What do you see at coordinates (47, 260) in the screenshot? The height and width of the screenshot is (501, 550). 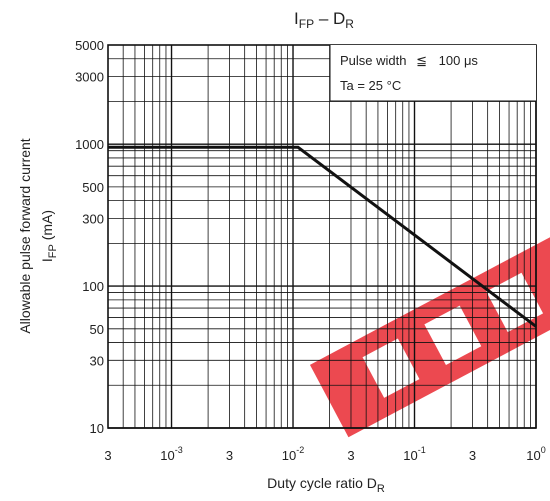 I see `y-label-symbol: I` at bounding box center [47, 260].